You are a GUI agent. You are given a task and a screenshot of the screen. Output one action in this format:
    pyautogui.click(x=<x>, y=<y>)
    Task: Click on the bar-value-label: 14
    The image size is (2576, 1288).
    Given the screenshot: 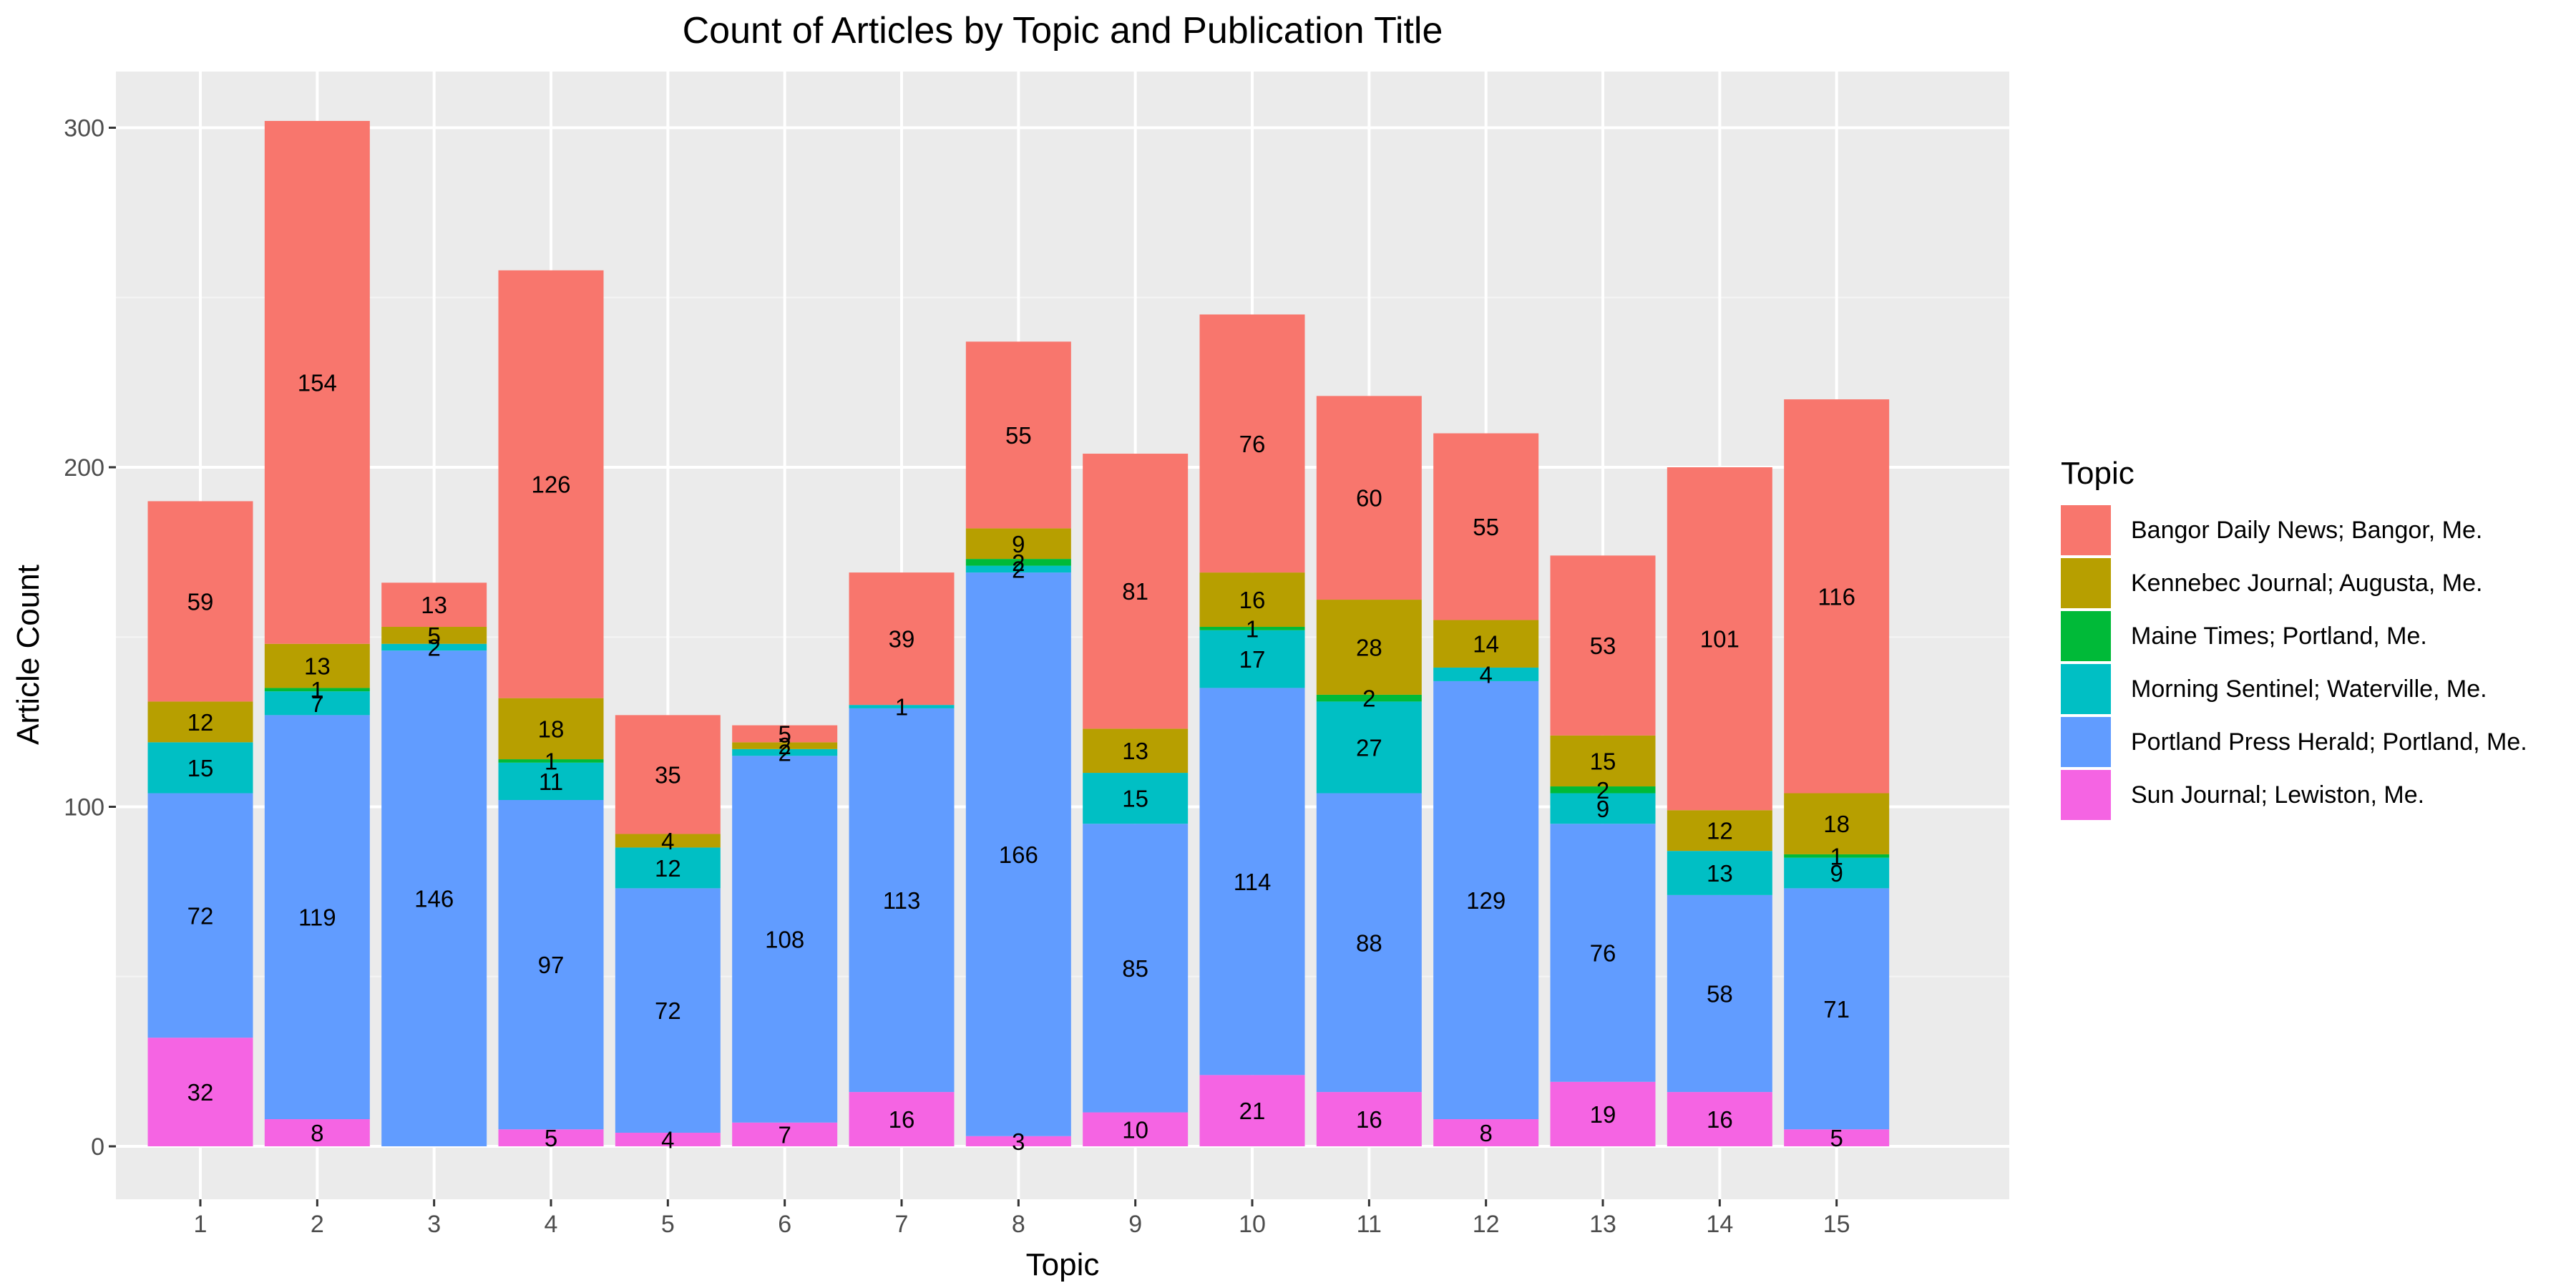 What is the action you would take?
    pyautogui.click(x=1486, y=644)
    